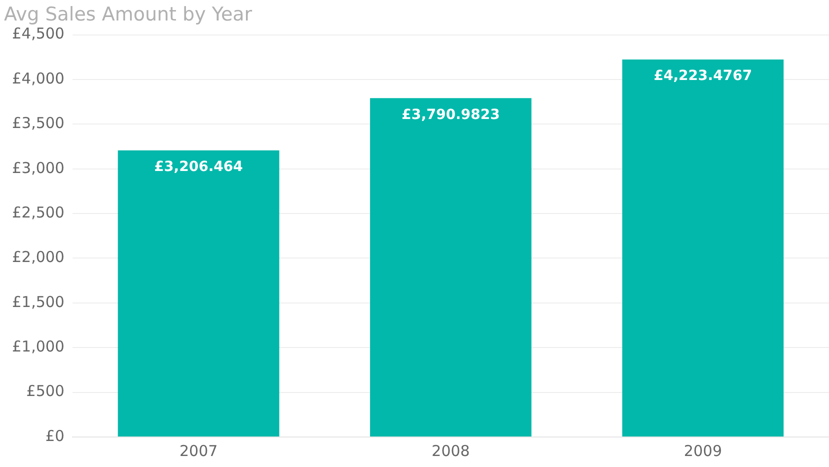 The image size is (829, 467). I want to click on y-tick-label: £4,000, so click(38, 78).